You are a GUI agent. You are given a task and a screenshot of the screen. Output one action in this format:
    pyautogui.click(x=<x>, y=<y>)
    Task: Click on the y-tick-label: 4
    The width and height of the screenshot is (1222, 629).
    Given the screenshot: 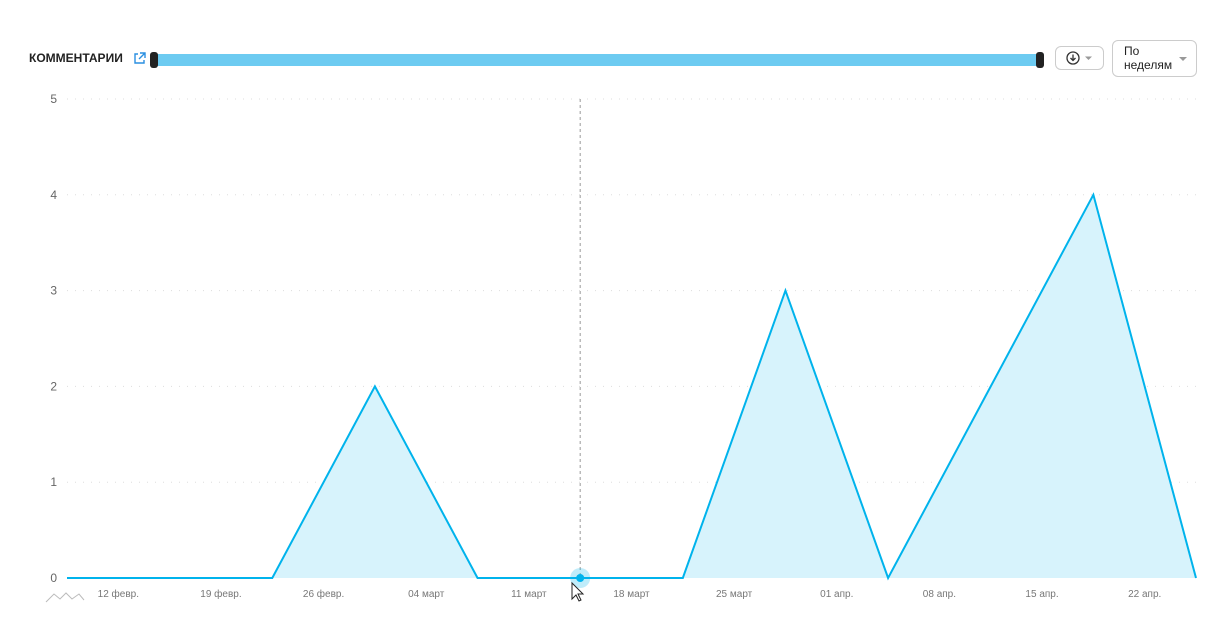 What is the action you would take?
    pyautogui.click(x=53, y=195)
    